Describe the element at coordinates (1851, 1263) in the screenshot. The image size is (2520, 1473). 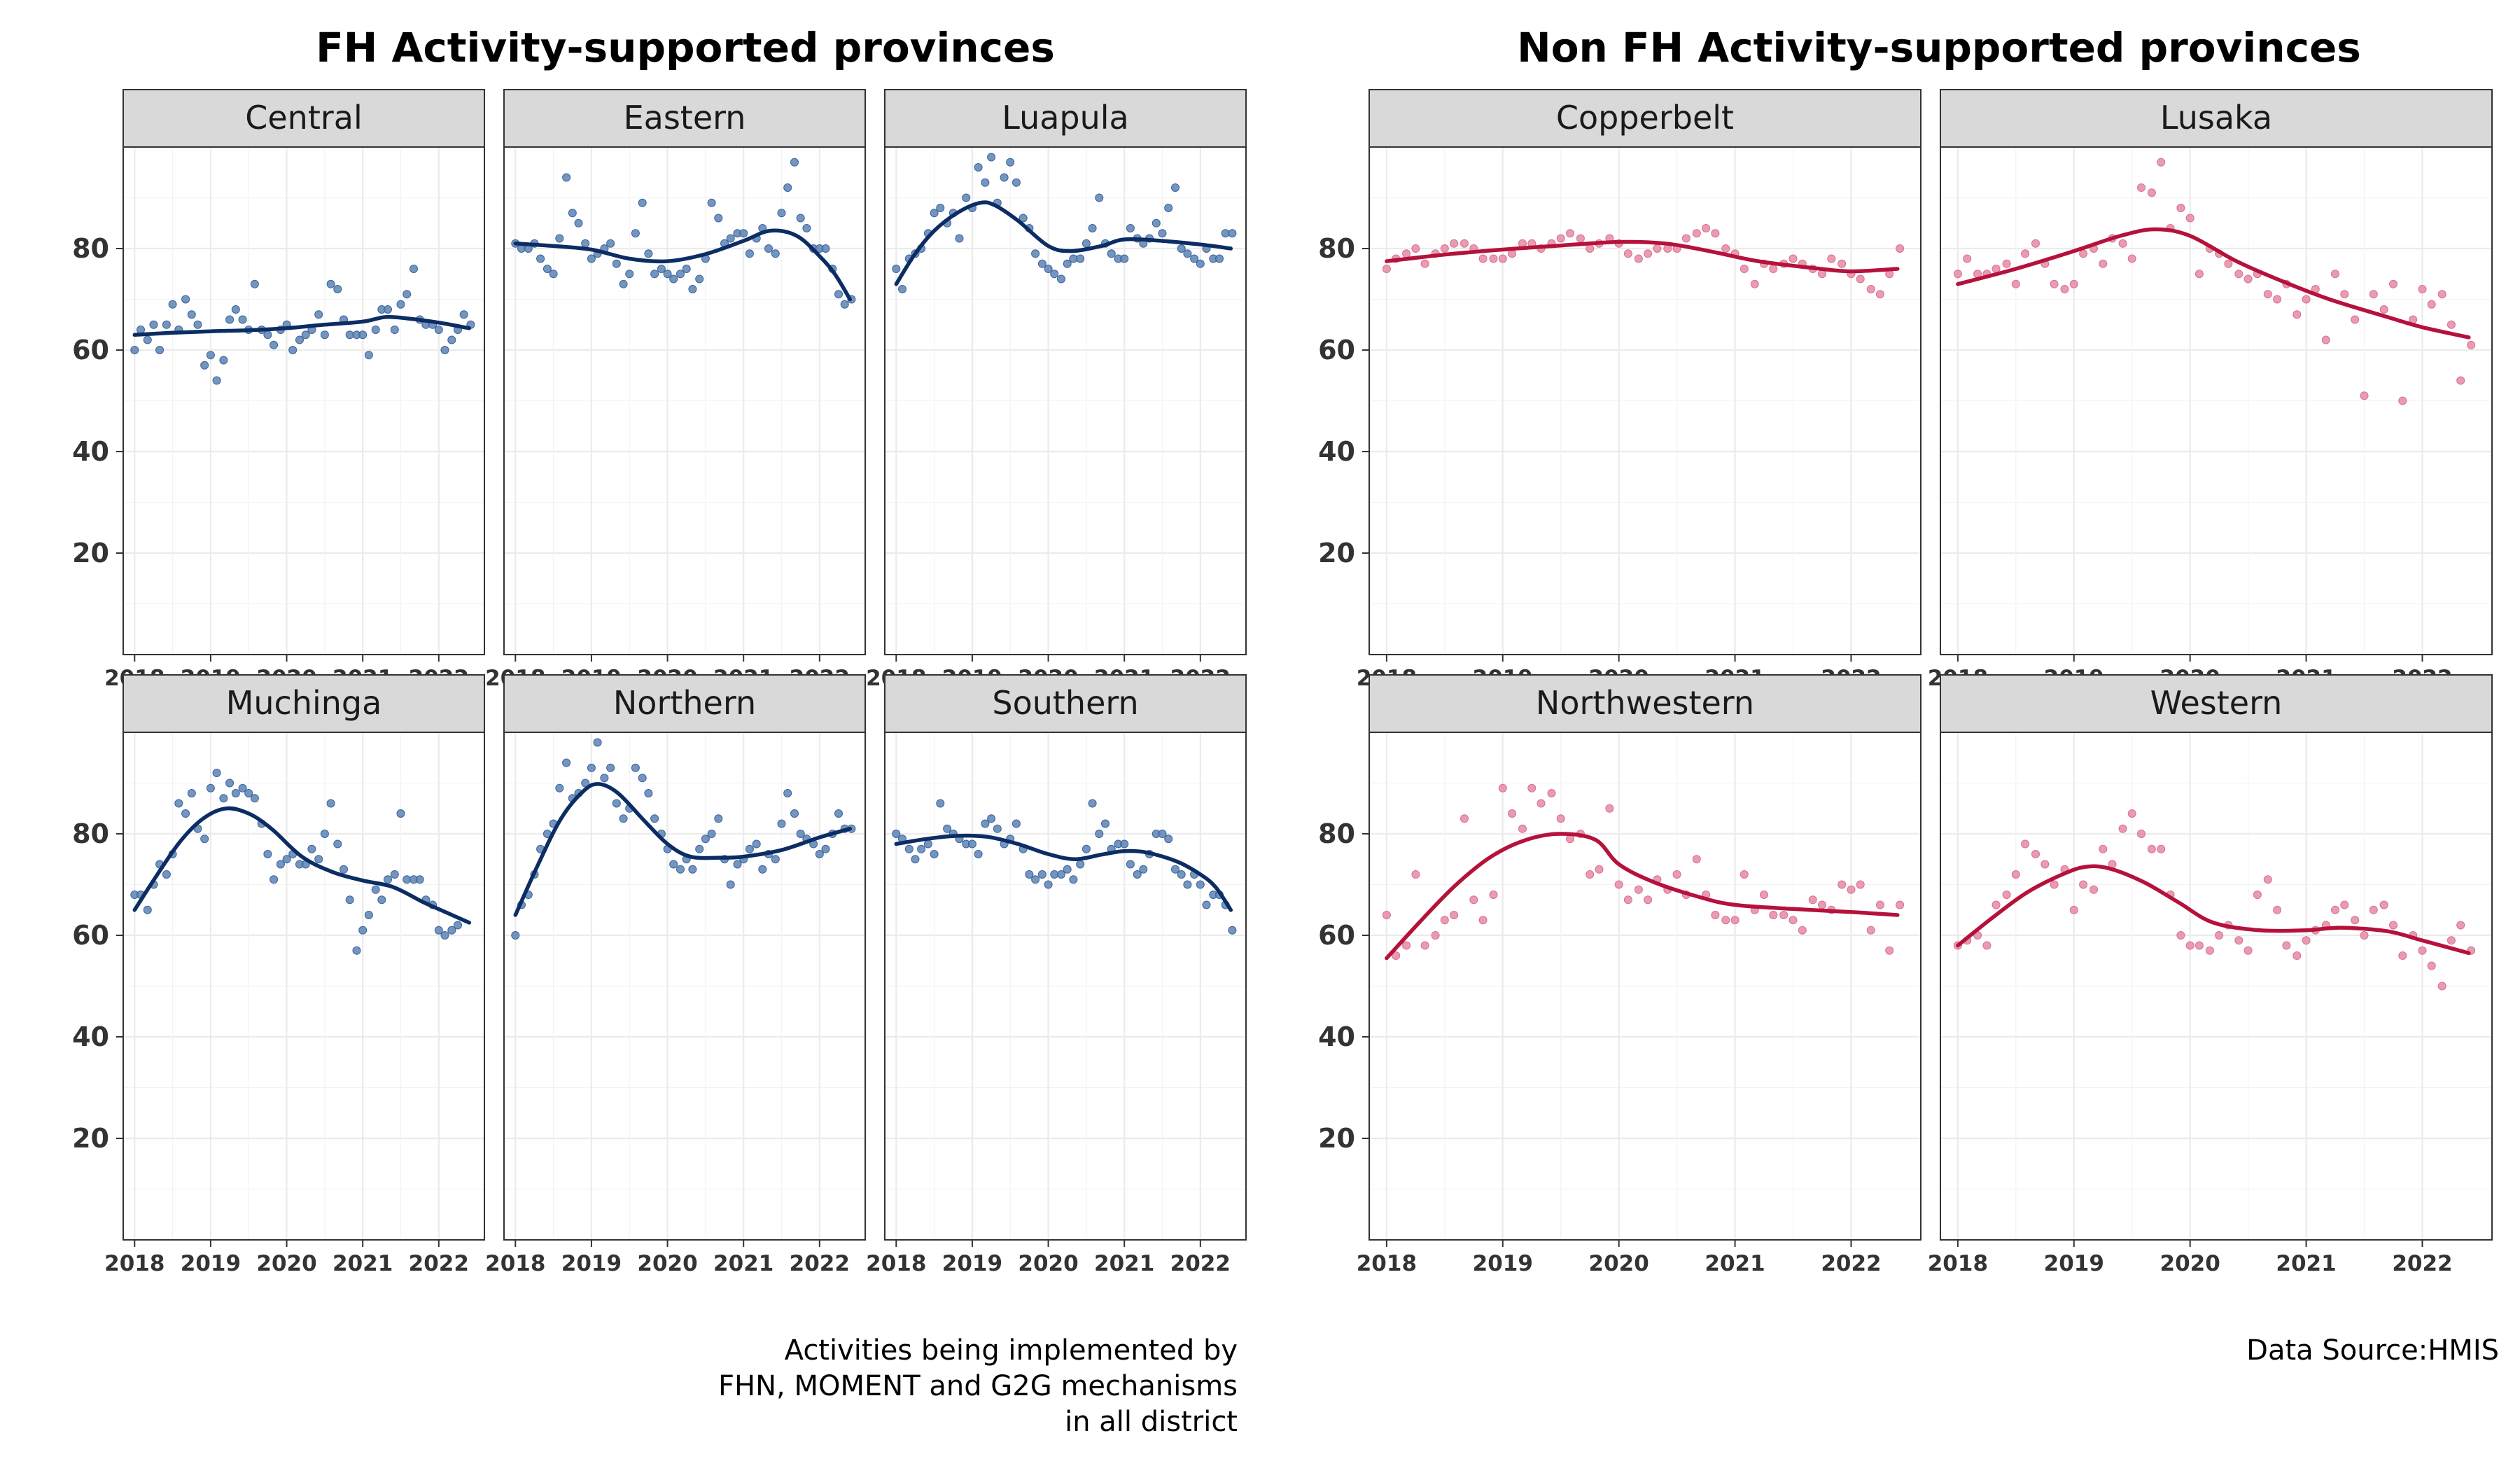
I see `x-tick-label-northwestern-2022: 2022` at that location.